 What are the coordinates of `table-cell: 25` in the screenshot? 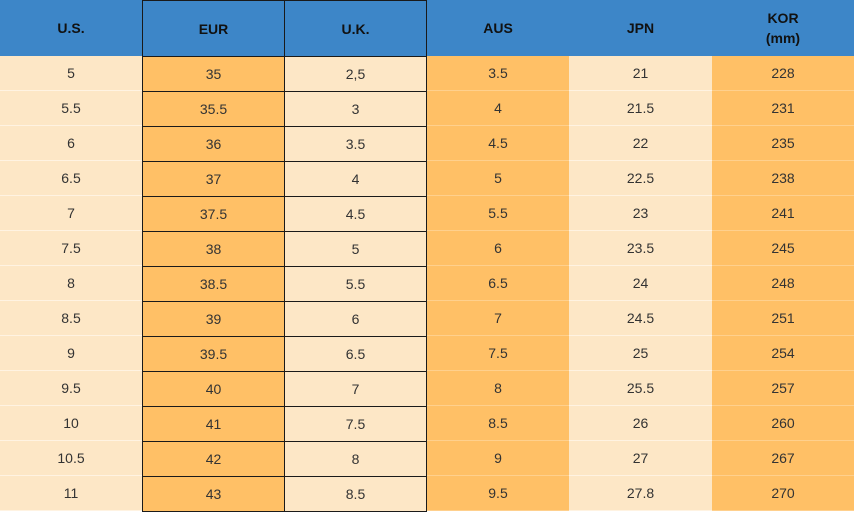 It's located at (640, 353).